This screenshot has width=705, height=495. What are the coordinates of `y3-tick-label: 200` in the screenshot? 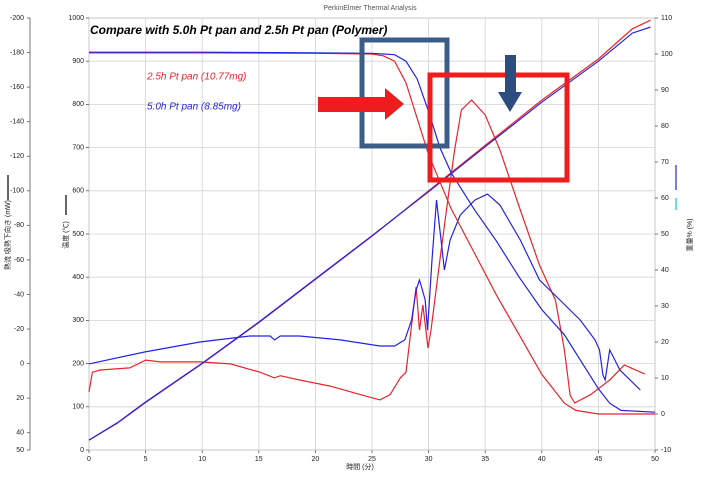 It's located at (78, 363).